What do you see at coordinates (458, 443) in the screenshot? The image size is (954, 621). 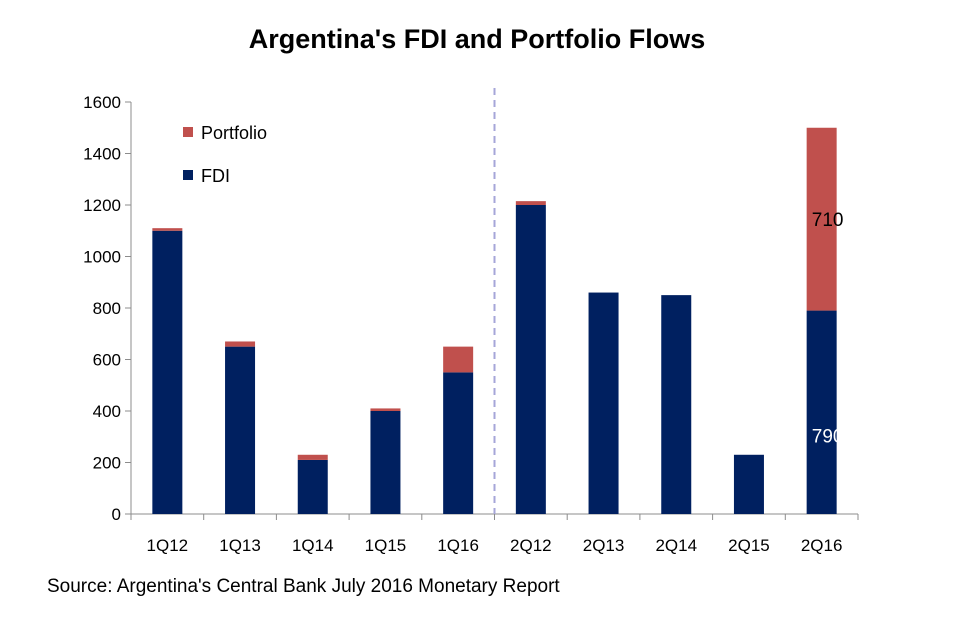 I see `bar-fdi-1q16` at bounding box center [458, 443].